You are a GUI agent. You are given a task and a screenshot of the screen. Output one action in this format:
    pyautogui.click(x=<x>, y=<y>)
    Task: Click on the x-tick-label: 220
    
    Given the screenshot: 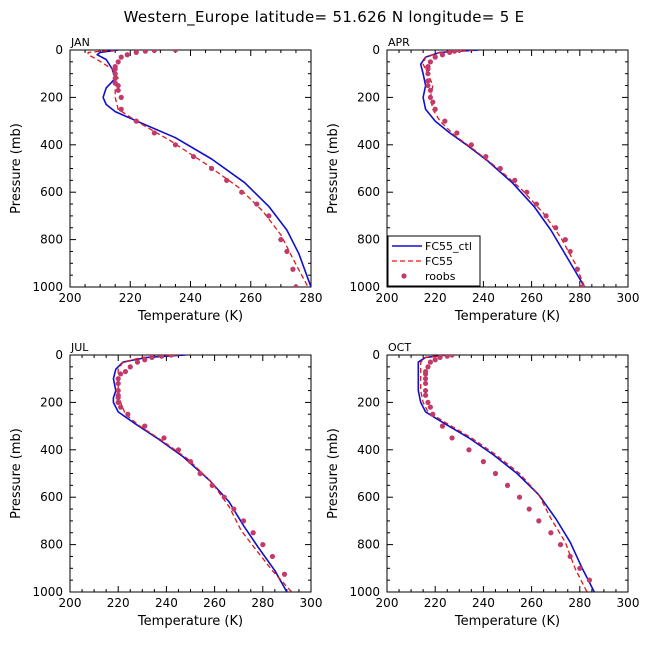 What is the action you would take?
    pyautogui.click(x=435, y=603)
    